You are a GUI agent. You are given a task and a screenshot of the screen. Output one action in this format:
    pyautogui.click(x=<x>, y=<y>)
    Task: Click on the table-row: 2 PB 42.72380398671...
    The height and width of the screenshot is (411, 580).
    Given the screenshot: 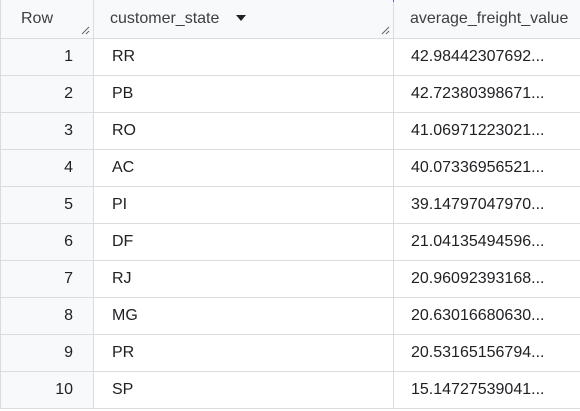 What is the action you would take?
    pyautogui.click(x=290, y=93)
    